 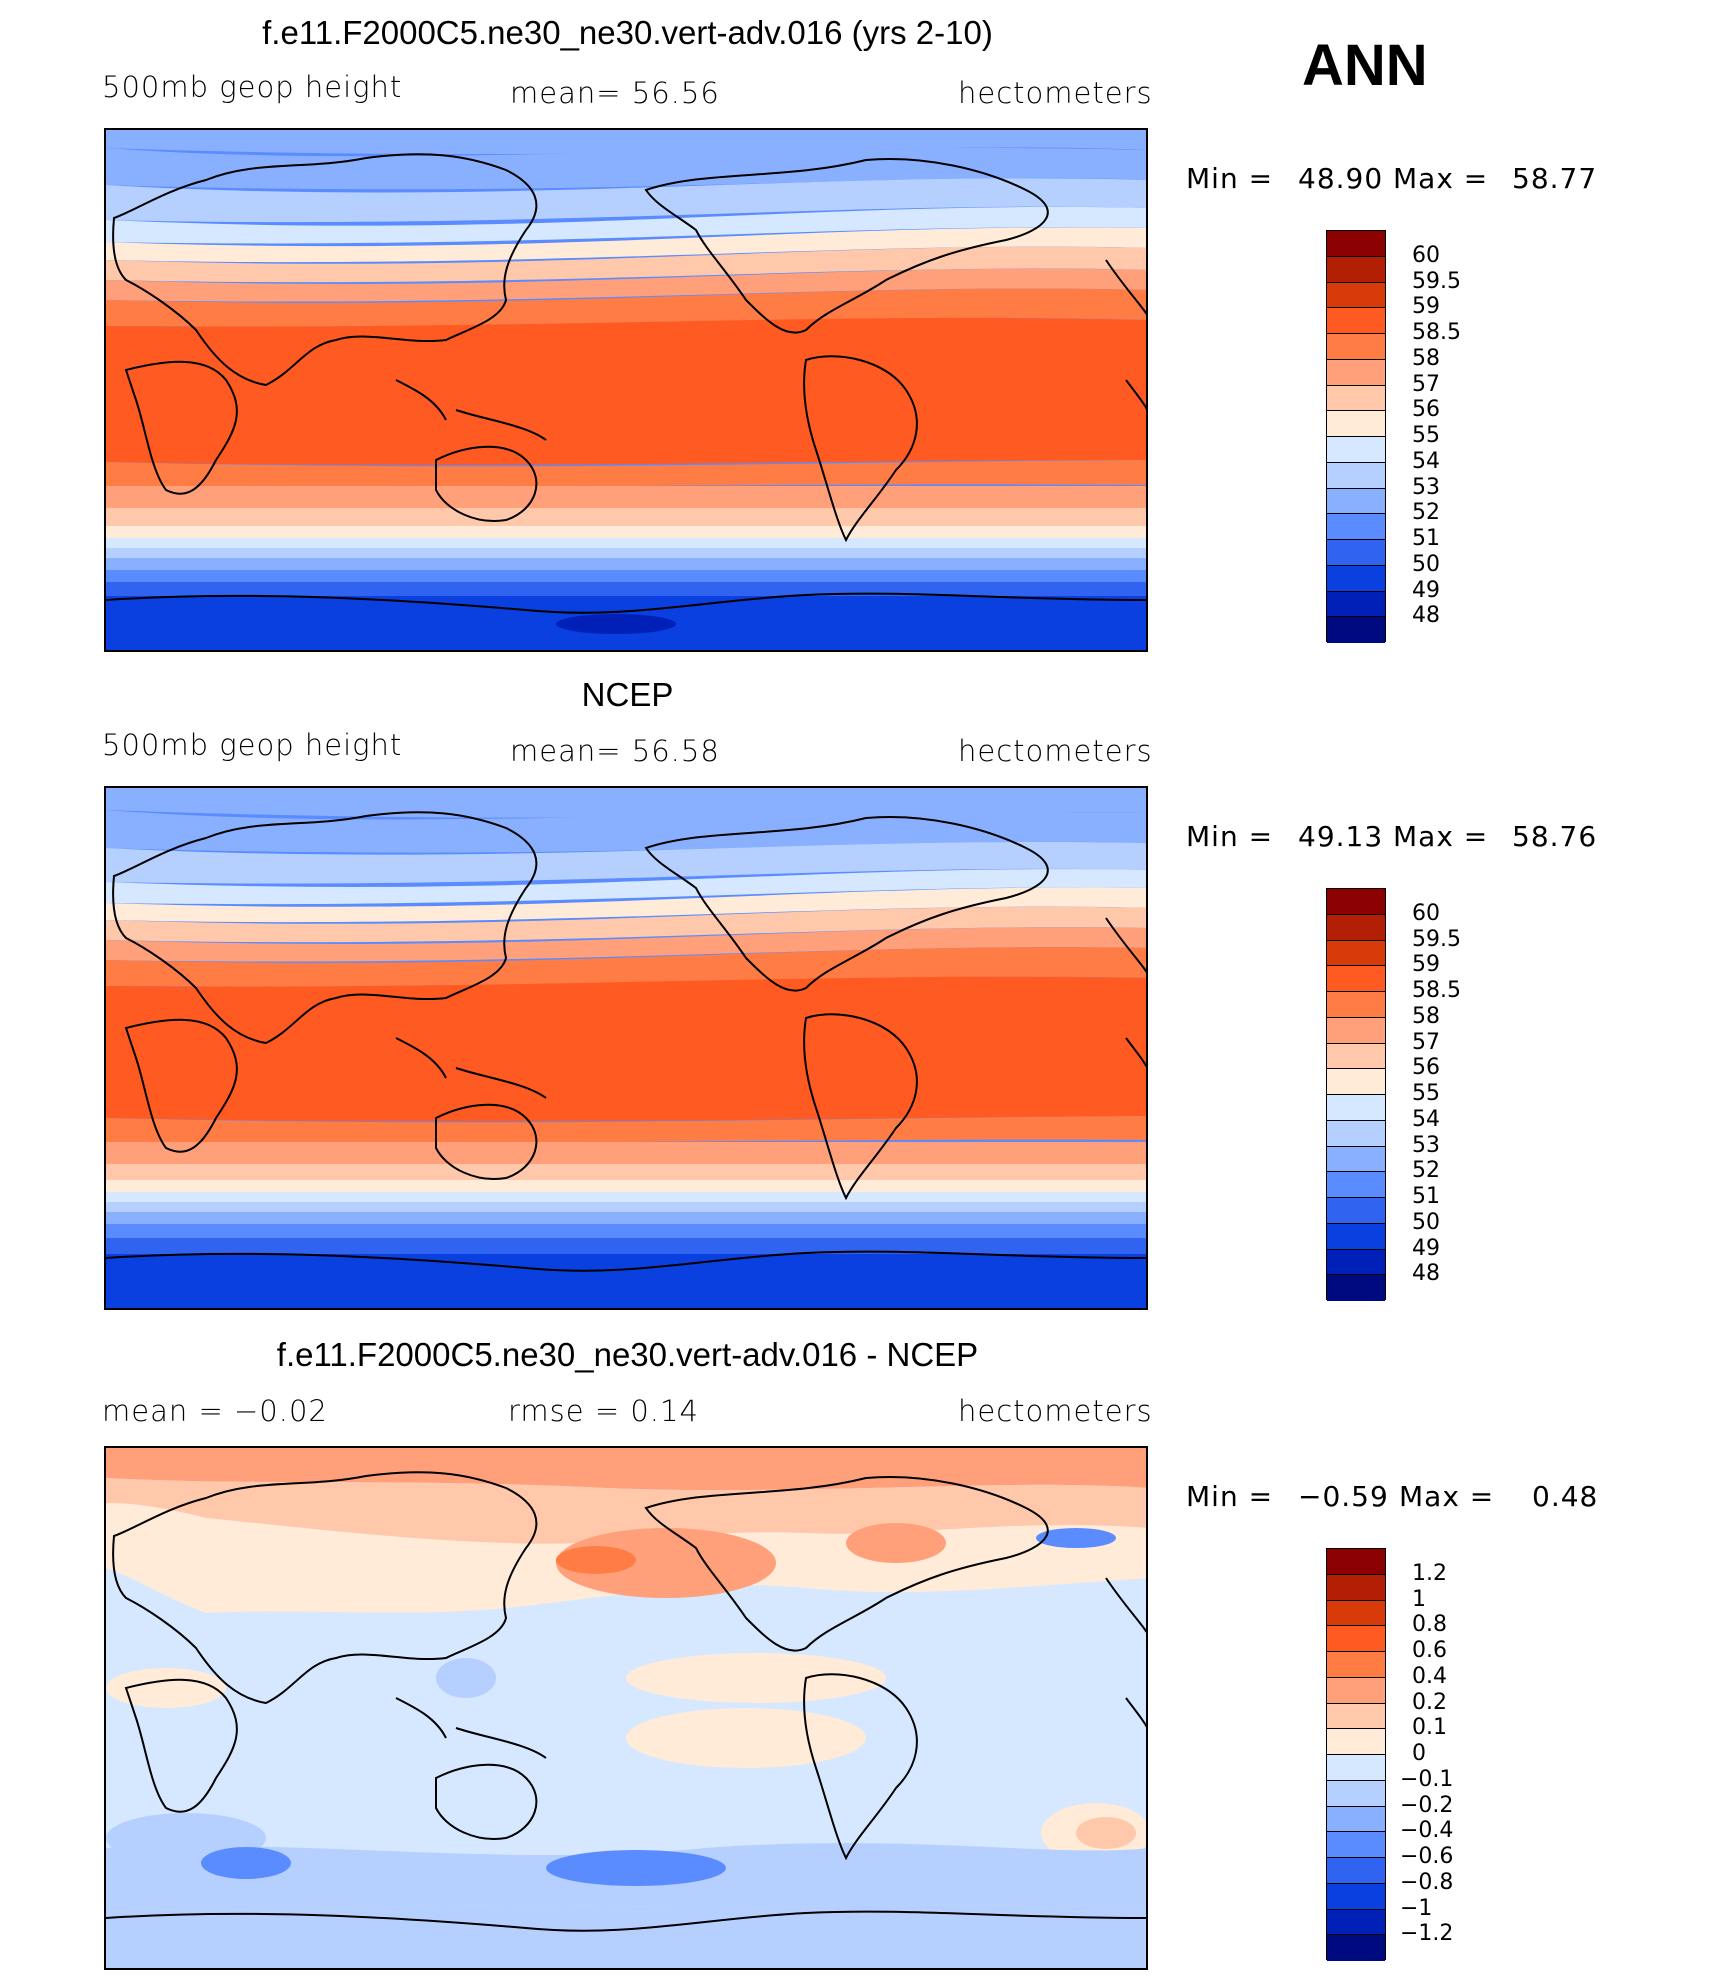 I want to click on colorbar-label: 55, so click(x=1426, y=1093).